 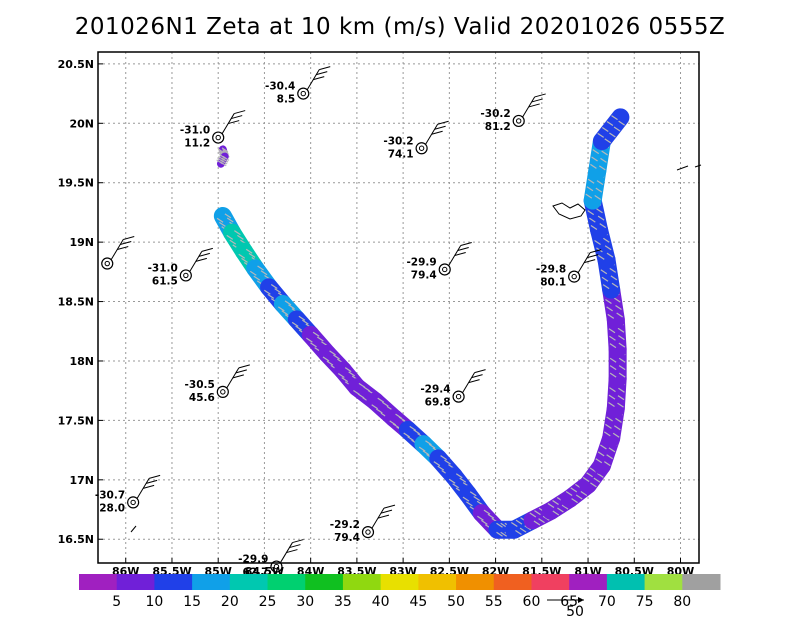 I want to click on colorbar-label: 50, so click(x=456, y=602).